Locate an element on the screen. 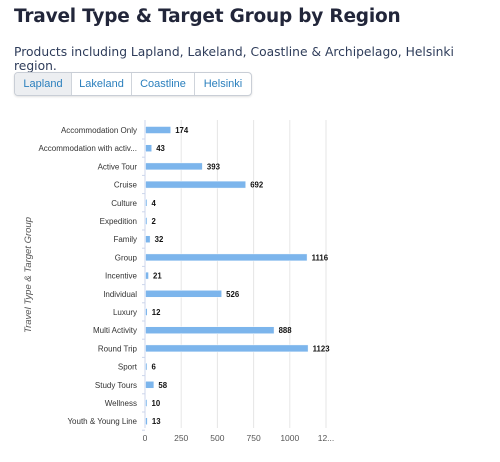 This screenshot has height=462, width=500. category-label: Group is located at coordinates (126, 257).